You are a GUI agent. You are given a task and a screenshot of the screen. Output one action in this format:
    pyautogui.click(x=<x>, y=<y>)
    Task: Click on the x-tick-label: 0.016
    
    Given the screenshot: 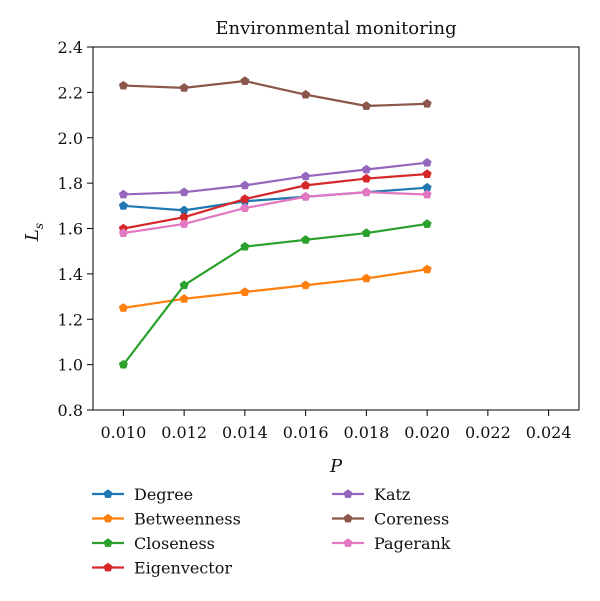 What is the action you would take?
    pyautogui.click(x=306, y=432)
    